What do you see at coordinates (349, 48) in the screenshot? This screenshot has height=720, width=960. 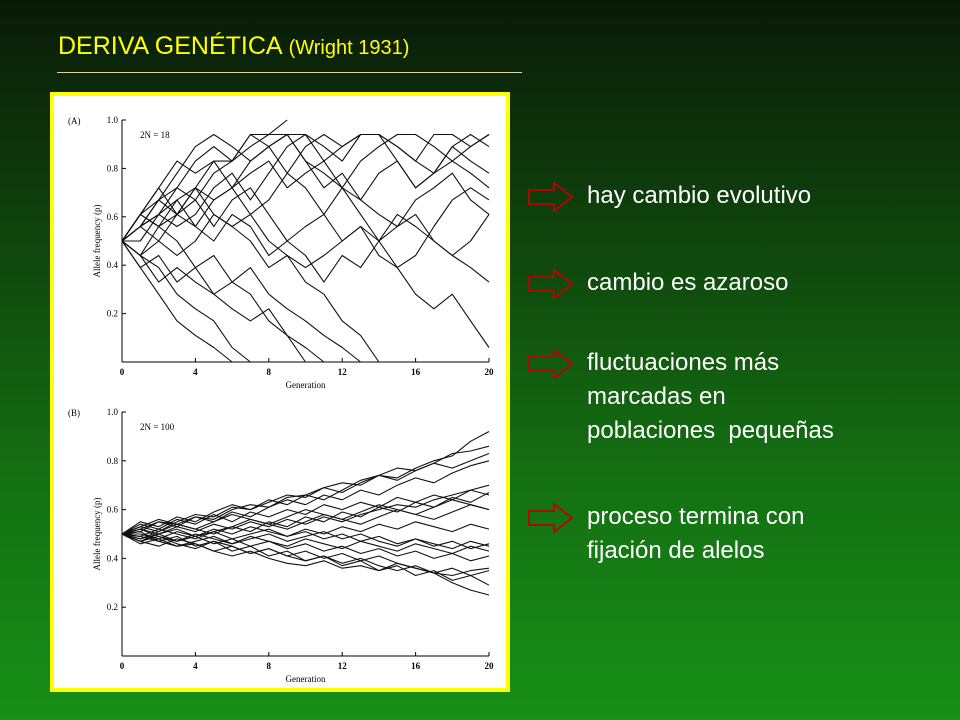 I see `title-citation: (Wright 1931)` at bounding box center [349, 48].